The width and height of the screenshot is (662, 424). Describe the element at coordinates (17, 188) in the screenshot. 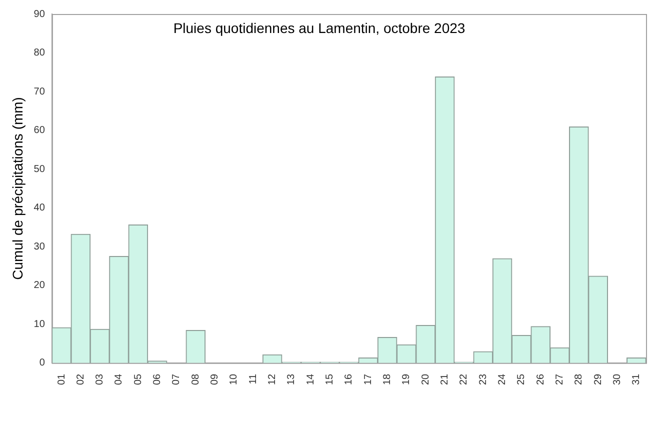

I see `y-axis-title: Cumul de précipitations (mm)` at that location.